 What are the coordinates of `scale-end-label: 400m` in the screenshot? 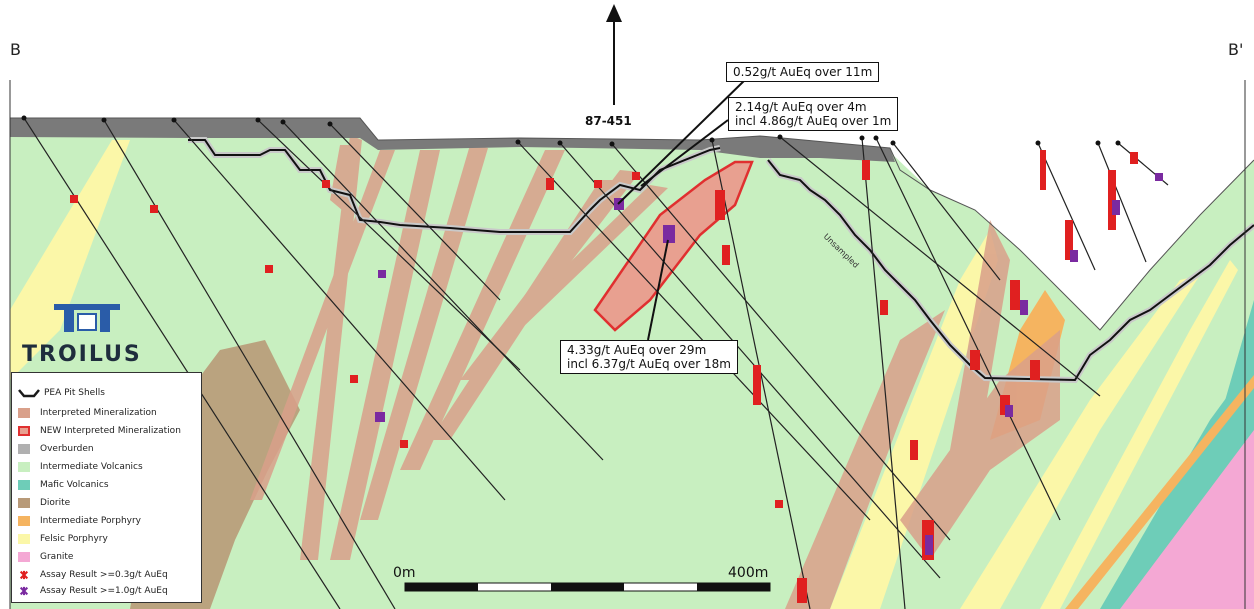 It's located at (748, 573).